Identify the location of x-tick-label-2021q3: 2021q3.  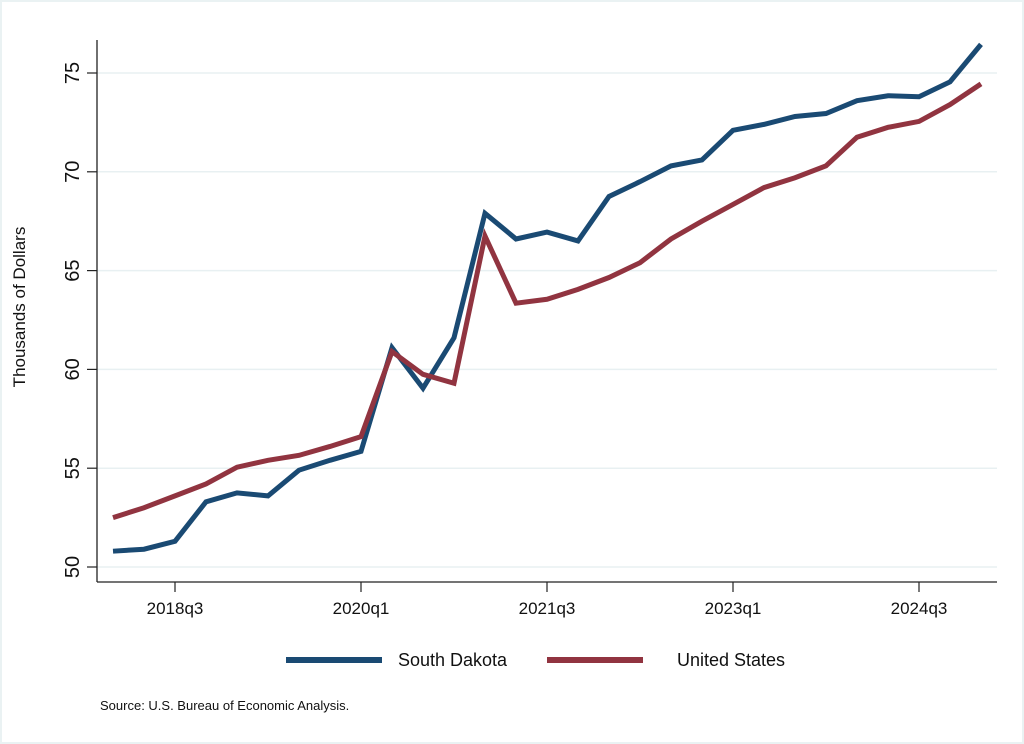
(547, 608).